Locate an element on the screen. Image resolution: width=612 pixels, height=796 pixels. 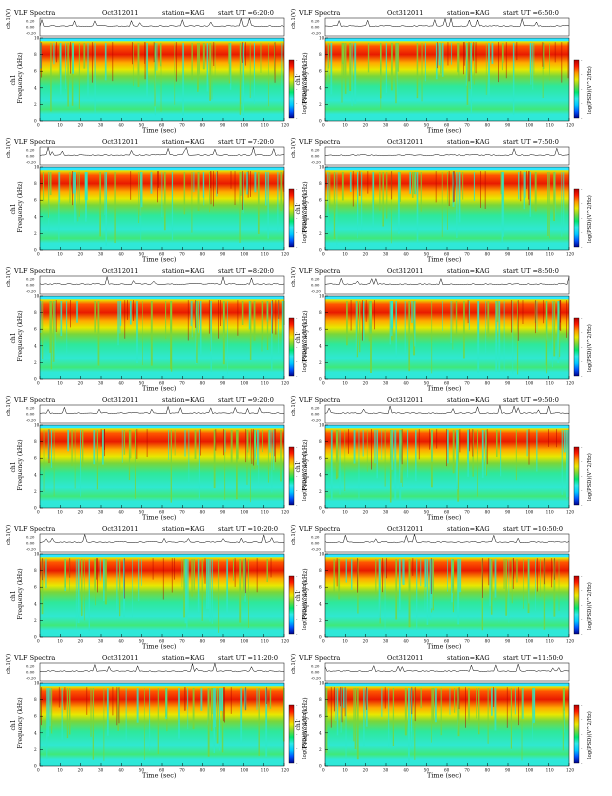
y-tick-label: 2 is located at coordinates (320, 104).